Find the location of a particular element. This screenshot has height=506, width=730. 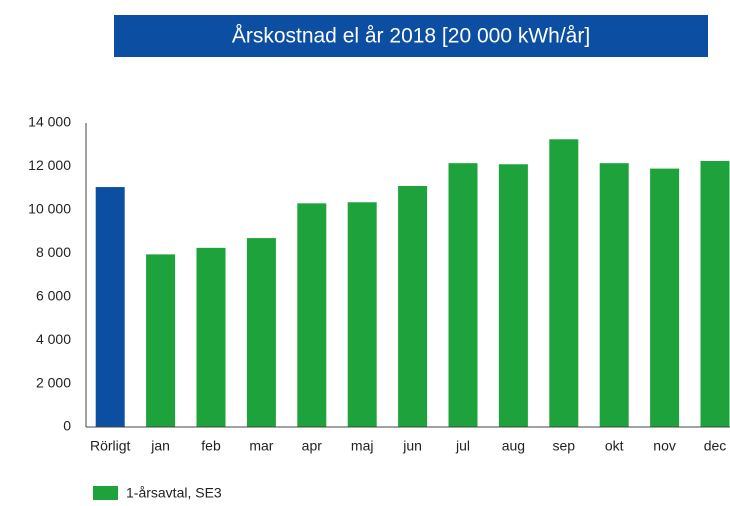

x-tick-label: aug is located at coordinates (513, 446).